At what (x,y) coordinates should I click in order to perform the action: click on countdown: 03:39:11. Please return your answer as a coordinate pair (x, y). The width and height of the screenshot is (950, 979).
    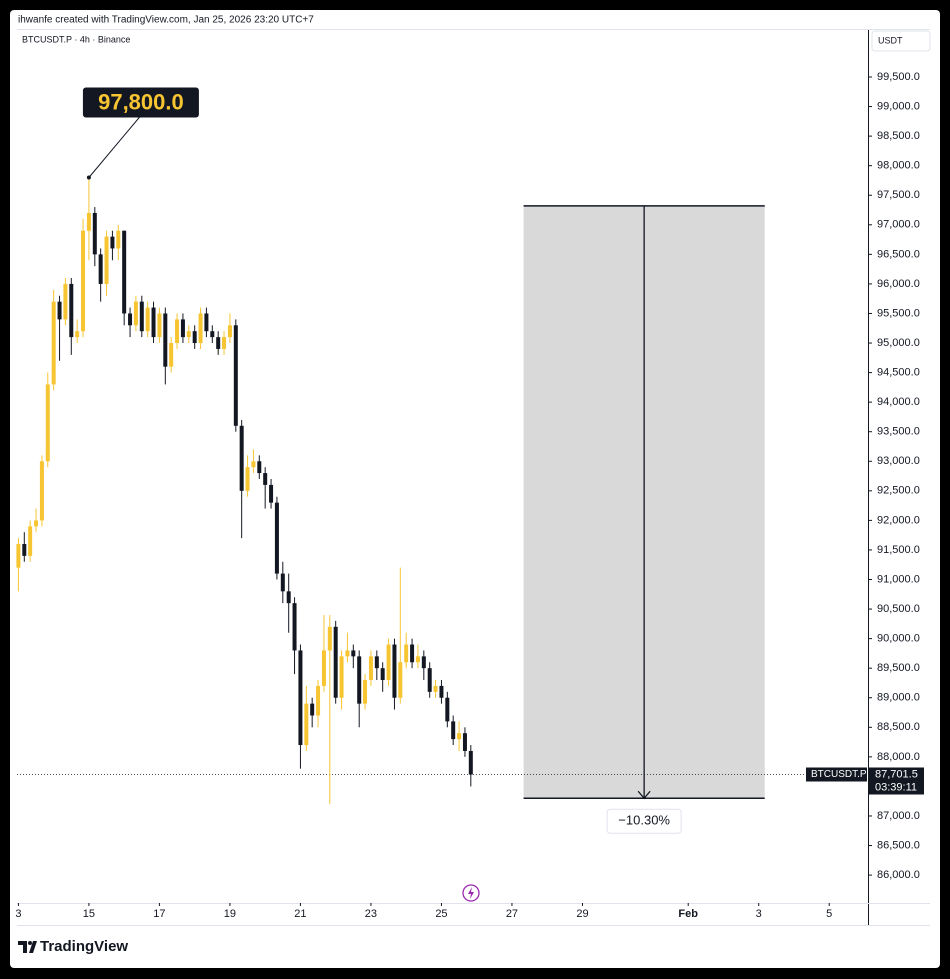
    Looking at the image, I should click on (896, 787).